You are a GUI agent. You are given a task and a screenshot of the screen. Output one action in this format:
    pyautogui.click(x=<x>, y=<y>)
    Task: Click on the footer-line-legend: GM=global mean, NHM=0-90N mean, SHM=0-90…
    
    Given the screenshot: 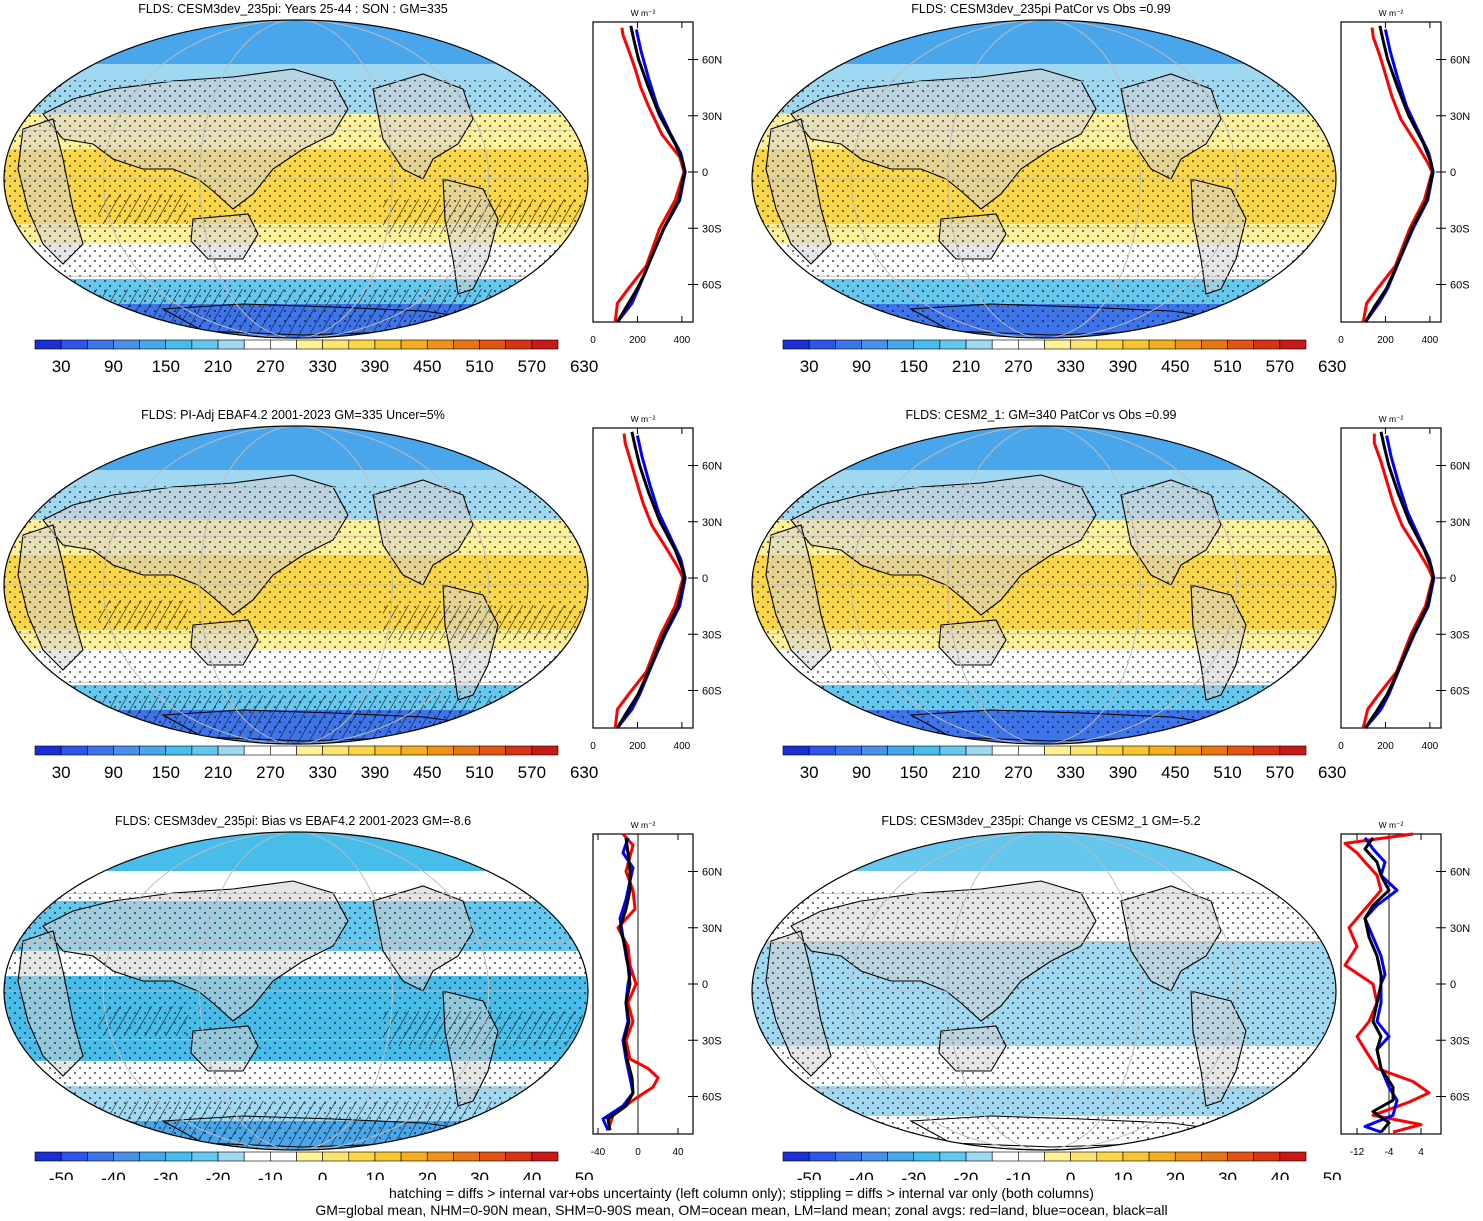 What is the action you would take?
    pyautogui.click(x=741, y=1210)
    